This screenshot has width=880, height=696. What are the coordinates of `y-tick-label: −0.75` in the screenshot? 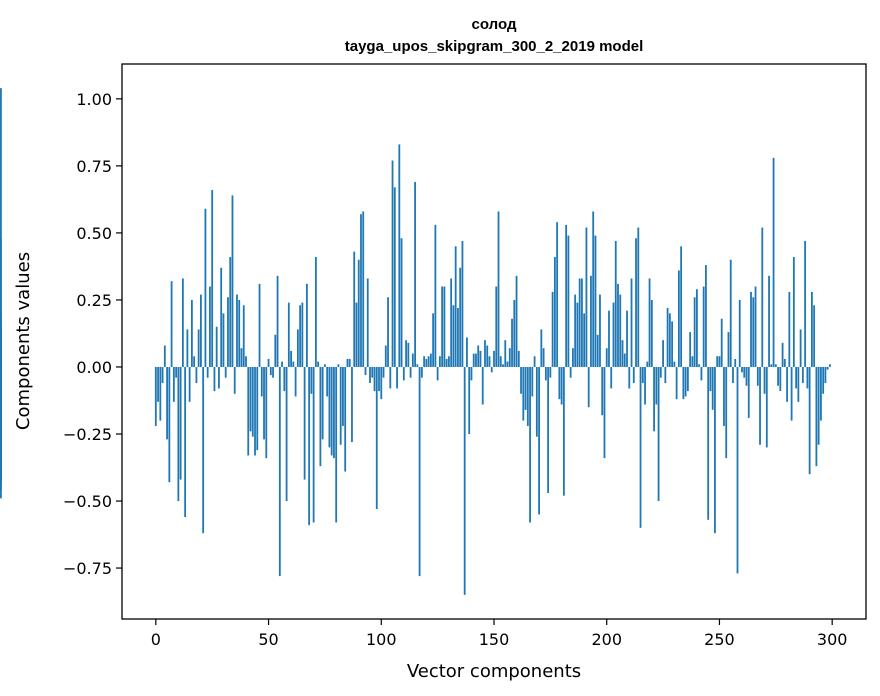 It's located at (87, 568).